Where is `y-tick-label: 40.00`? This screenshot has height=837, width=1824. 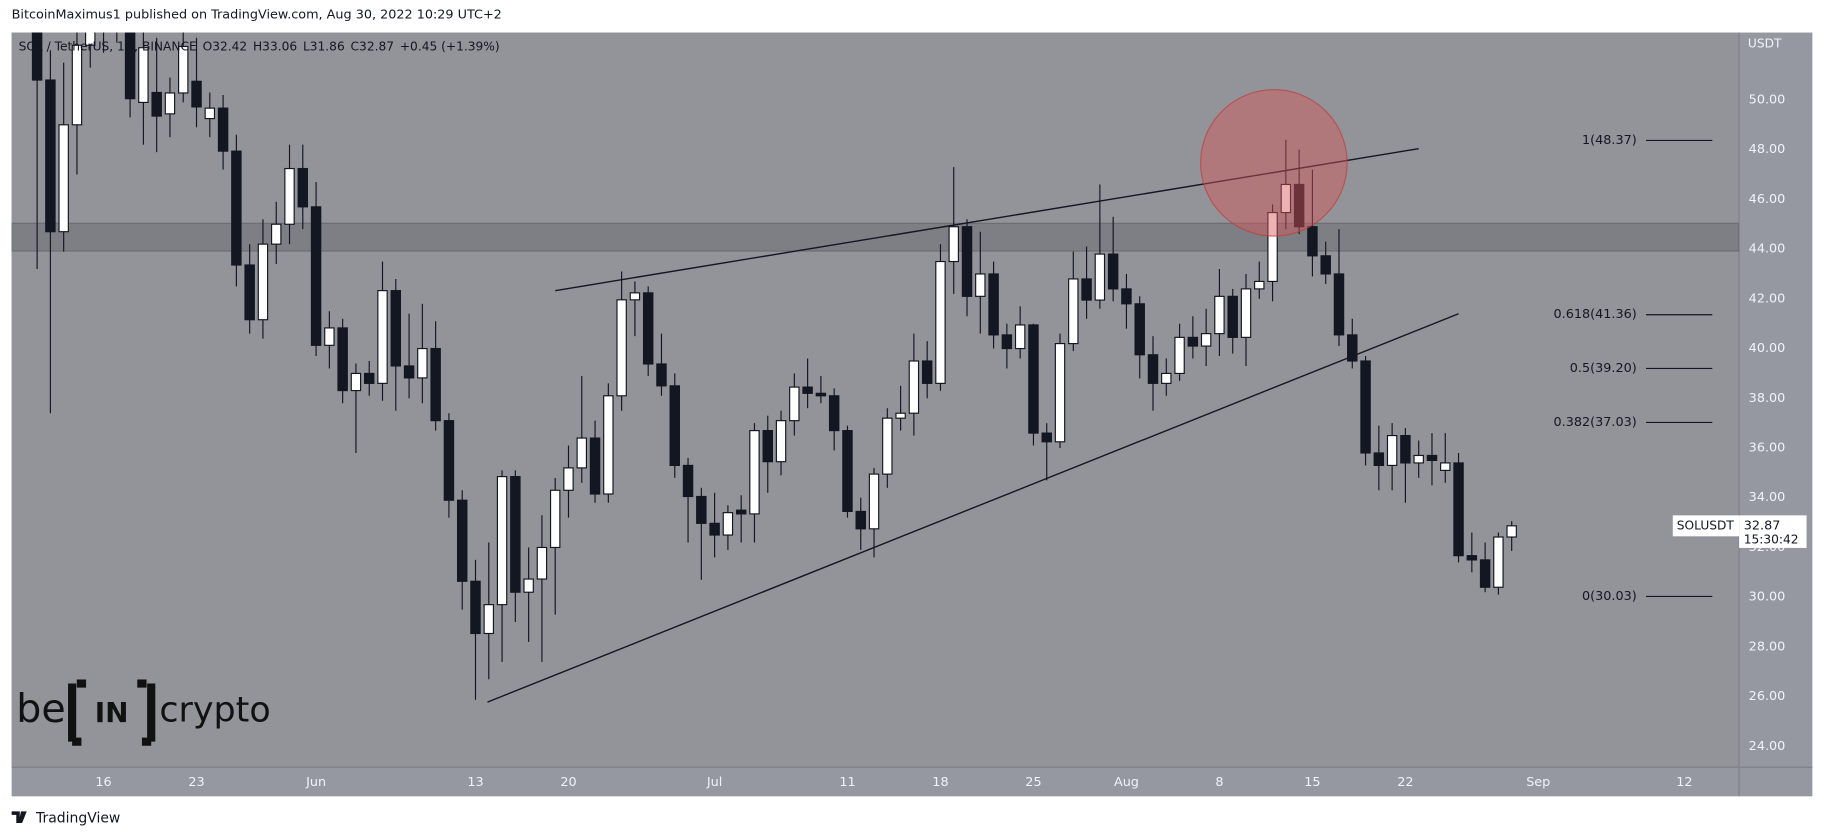
y-tick-label: 40.00 is located at coordinates (1767, 348).